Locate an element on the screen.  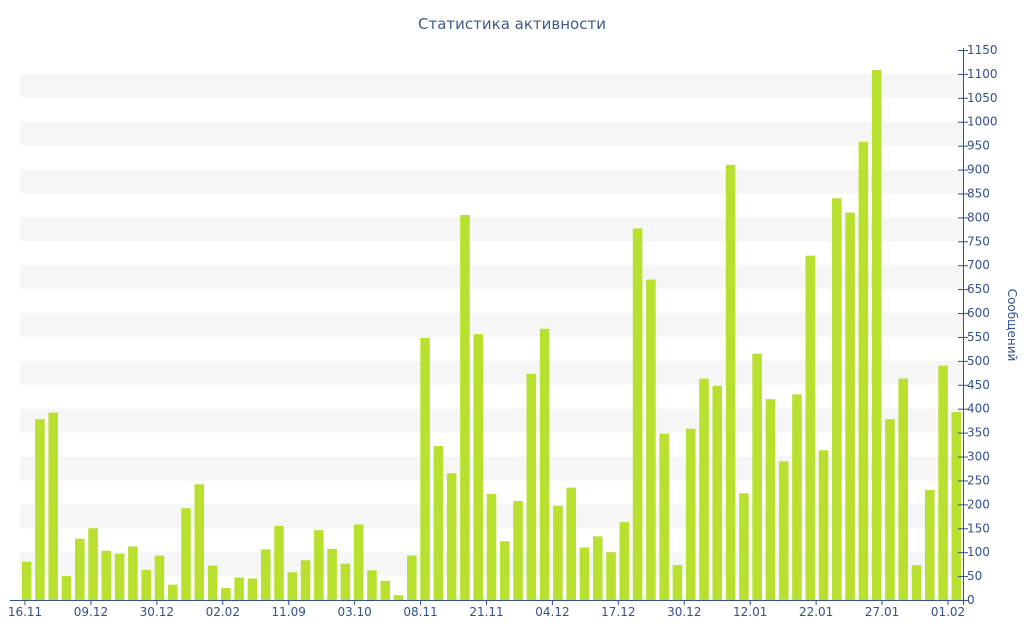
y-tick-label: 950 is located at coordinates (978, 146).